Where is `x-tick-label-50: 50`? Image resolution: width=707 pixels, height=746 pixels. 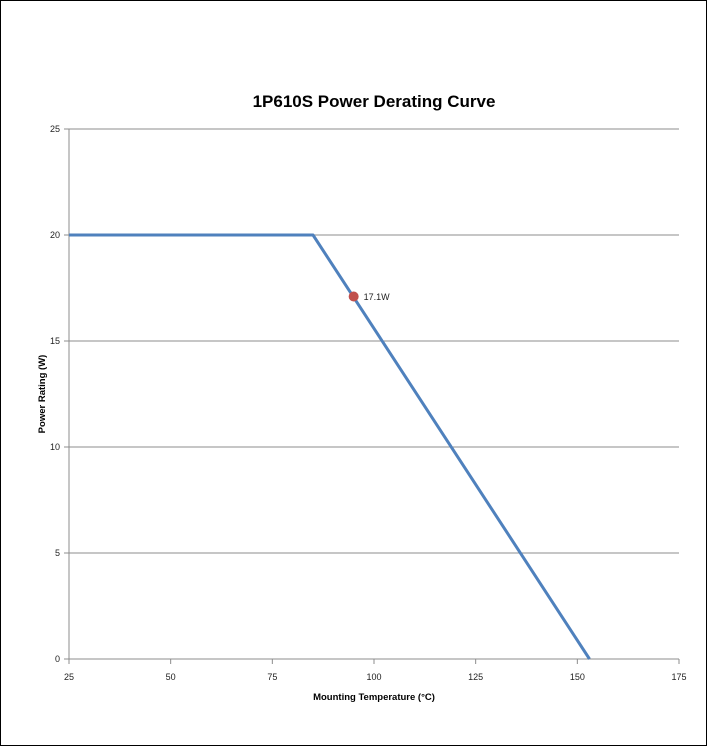 x-tick-label-50: 50 is located at coordinates (171, 677).